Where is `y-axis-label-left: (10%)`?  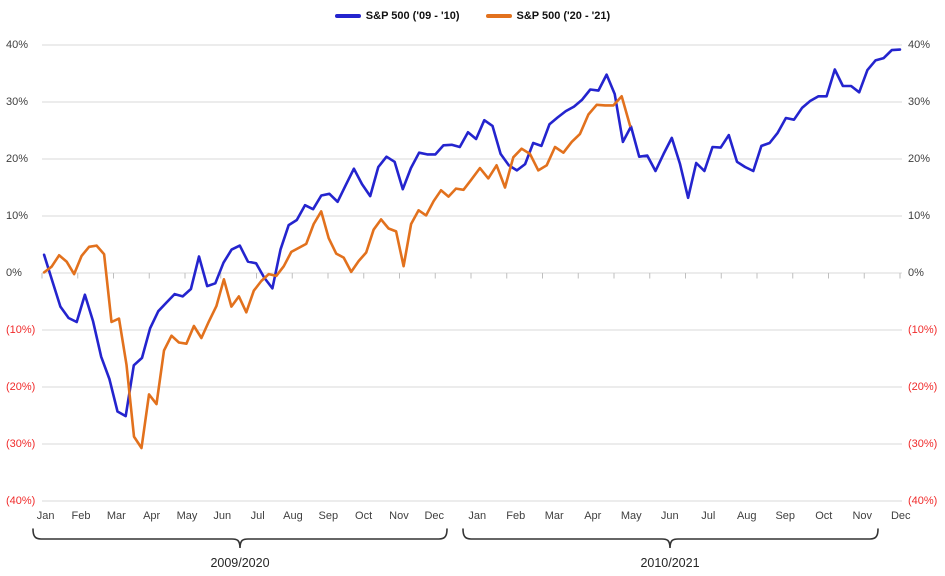 y-axis-label-left: (10%) is located at coordinates (21, 330).